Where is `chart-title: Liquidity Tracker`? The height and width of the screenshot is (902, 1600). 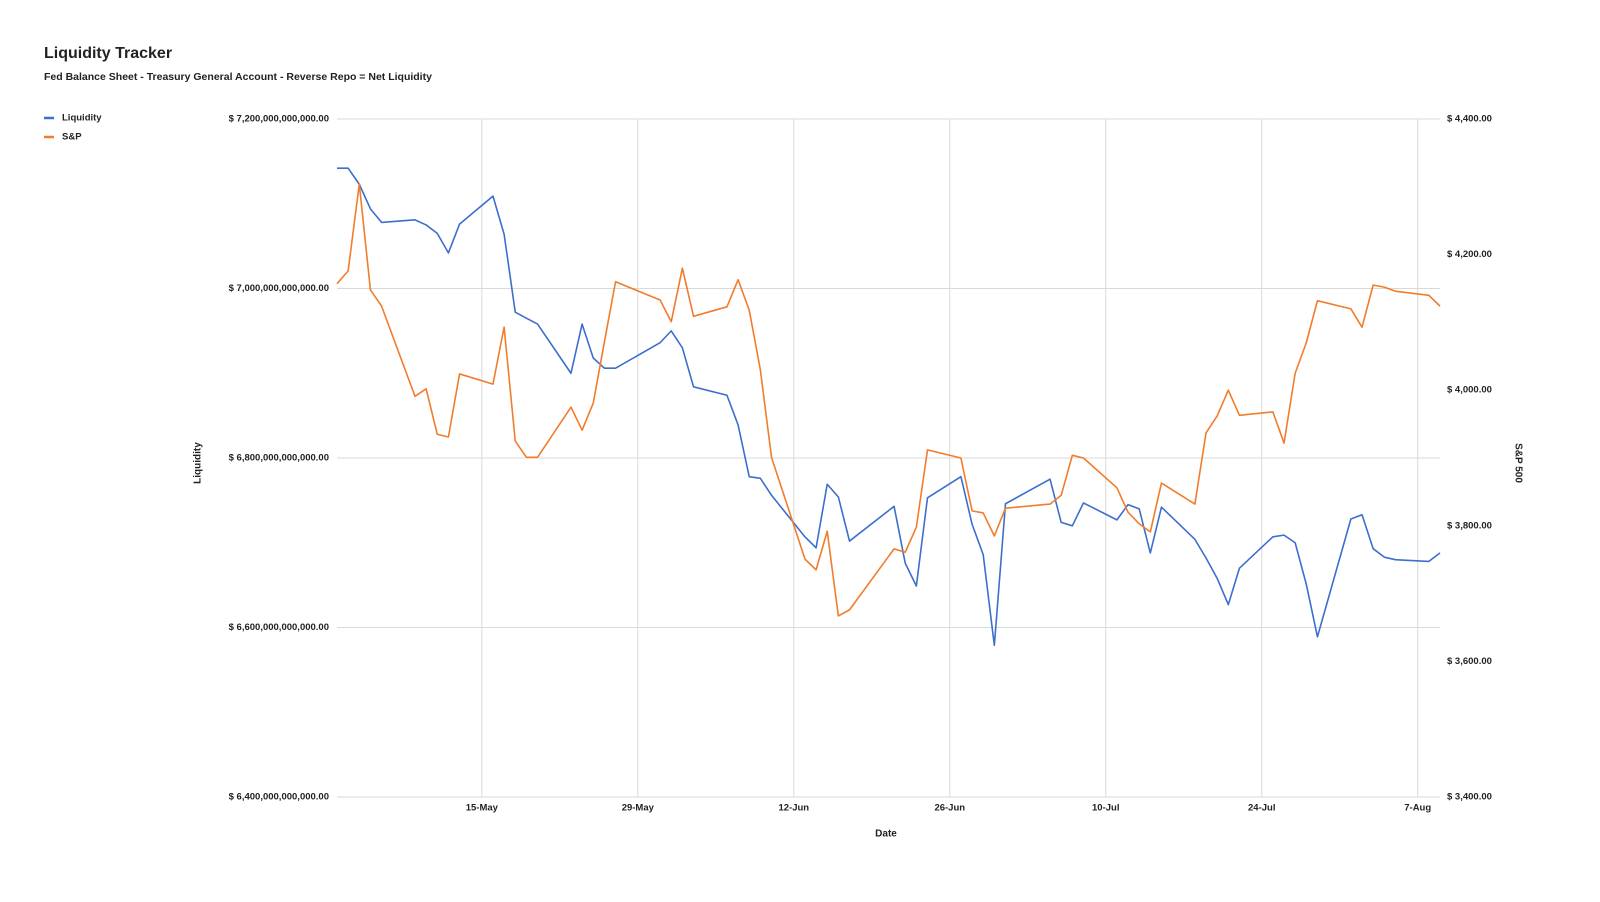
chart-title: Liquidity Tracker is located at coordinates (108, 53).